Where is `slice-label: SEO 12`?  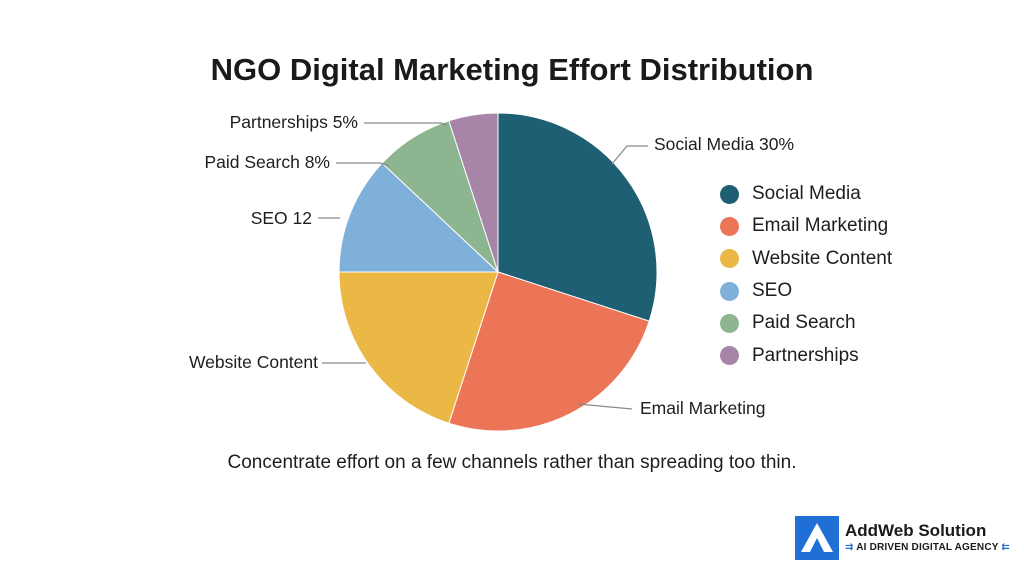
slice-label: SEO 12 is located at coordinates (281, 218).